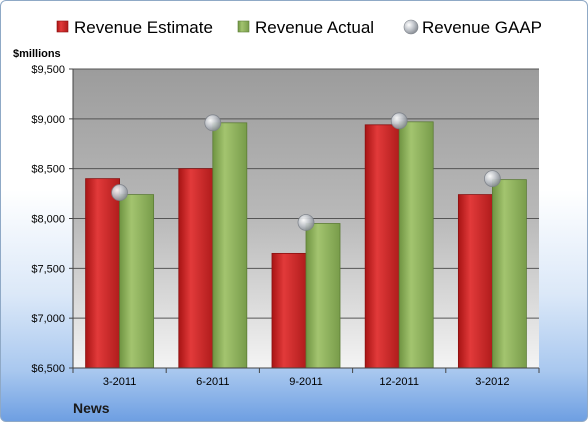  I want to click on y-tick-label: $9,000, so click(48, 120).